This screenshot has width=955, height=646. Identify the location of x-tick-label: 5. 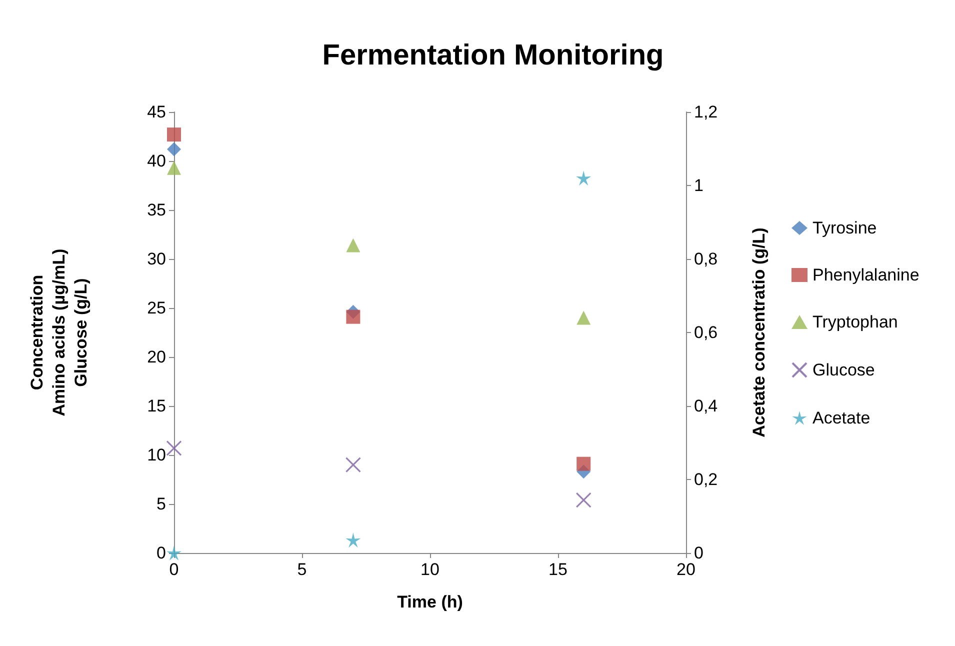
(302, 569).